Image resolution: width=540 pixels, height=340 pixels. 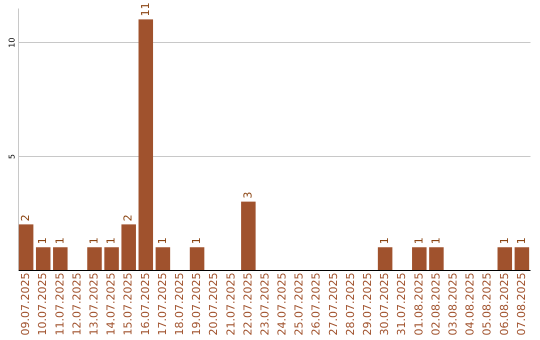 I want to click on x-tick-label: 16.07.2025, so click(x=145, y=304).